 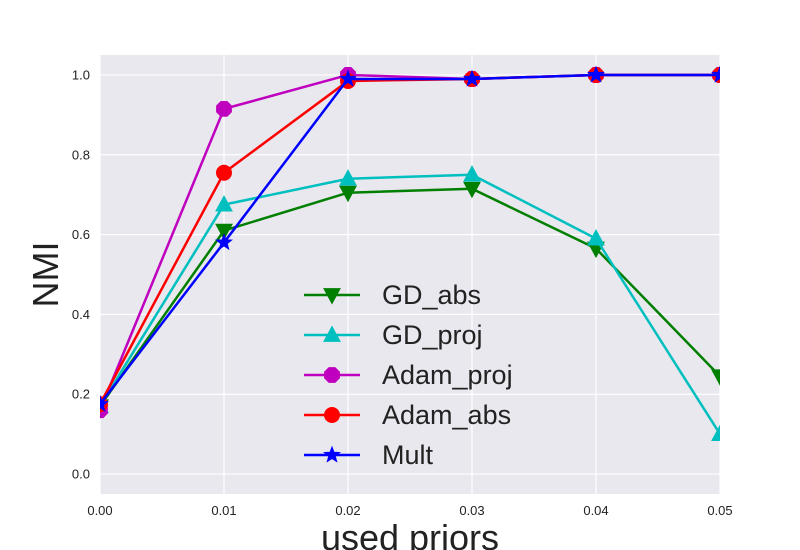 I want to click on y-tick-label: 0.6, so click(x=81, y=234).